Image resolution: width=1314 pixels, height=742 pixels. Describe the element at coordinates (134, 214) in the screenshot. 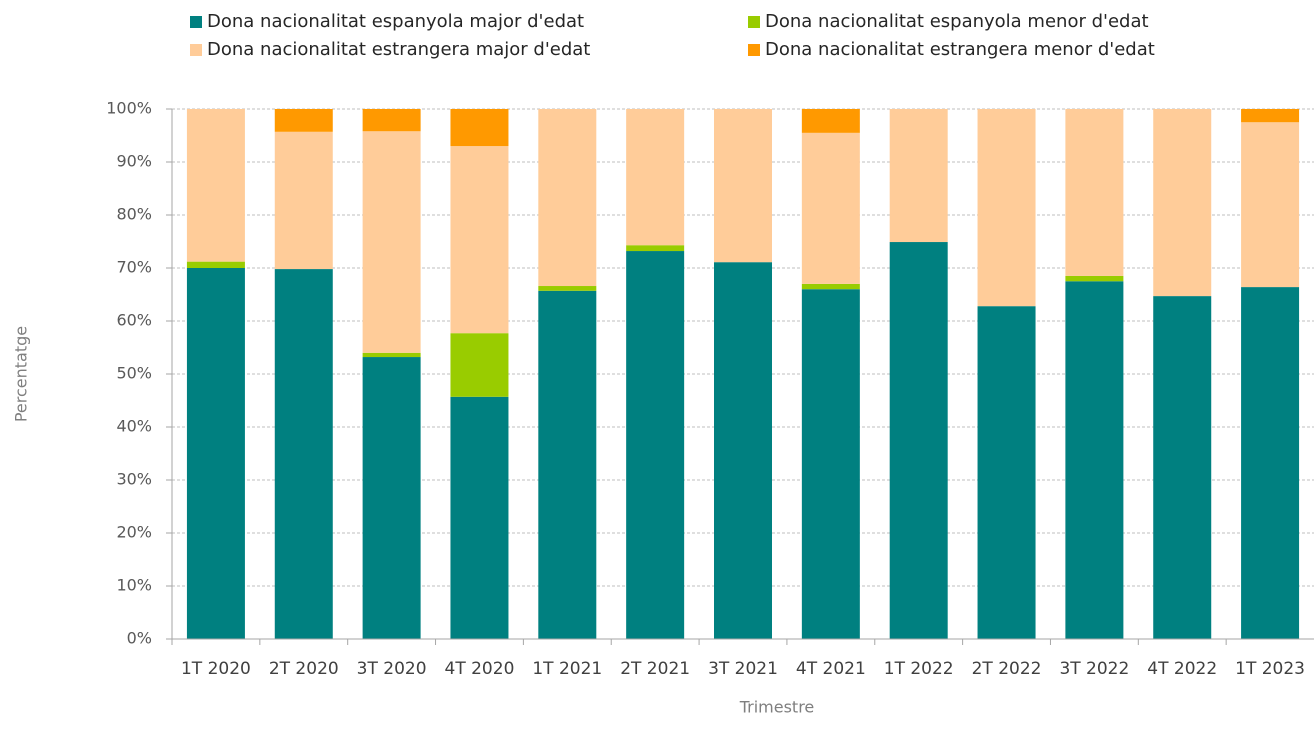

I see `y-tick-label: 80%` at that location.